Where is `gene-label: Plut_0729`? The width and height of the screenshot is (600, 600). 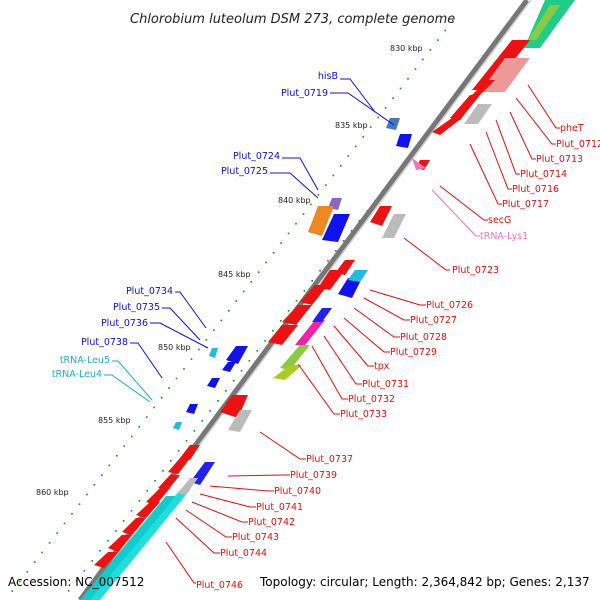 gene-label: Plut_0729 is located at coordinates (413, 352).